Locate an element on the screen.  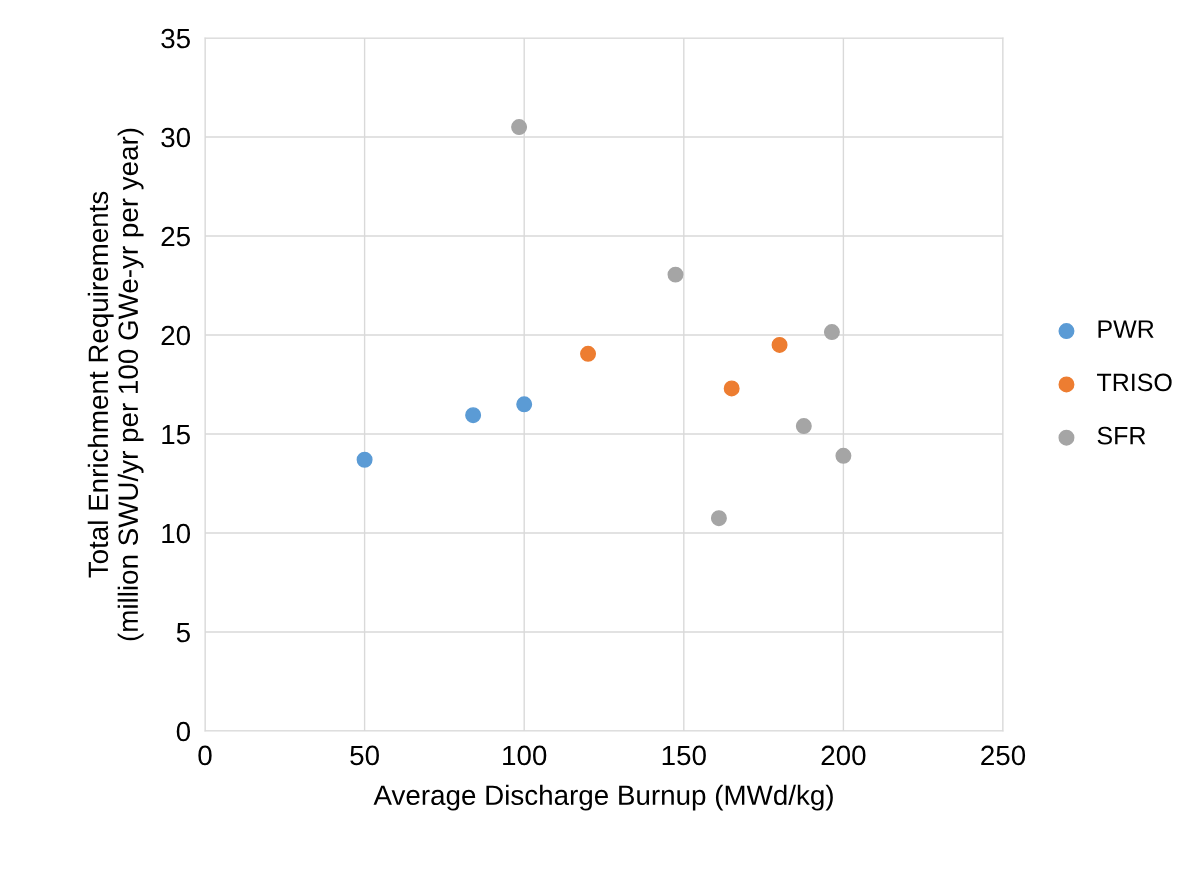
x-tick-label: 0 is located at coordinates (205, 755).